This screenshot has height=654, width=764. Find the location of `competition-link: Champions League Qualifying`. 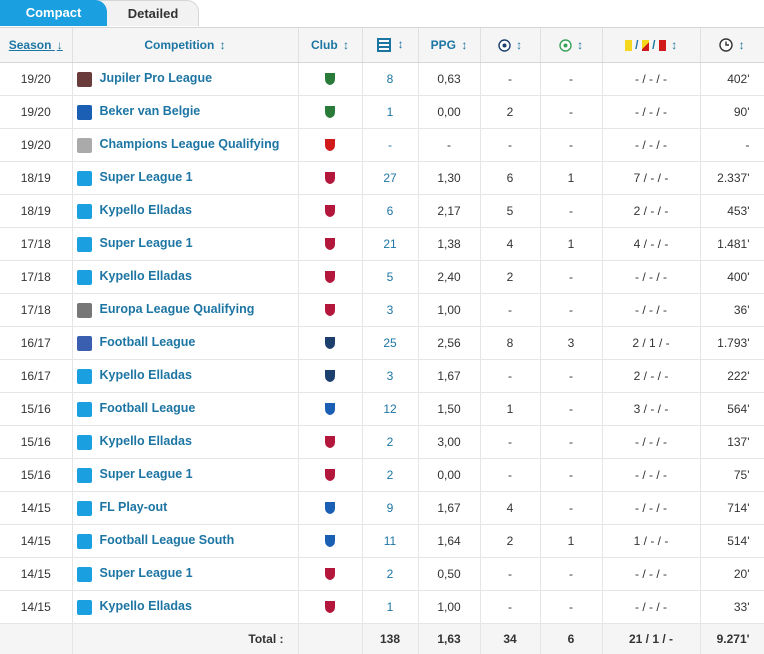

competition-link: Champions League Qualifying is located at coordinates (190, 144).